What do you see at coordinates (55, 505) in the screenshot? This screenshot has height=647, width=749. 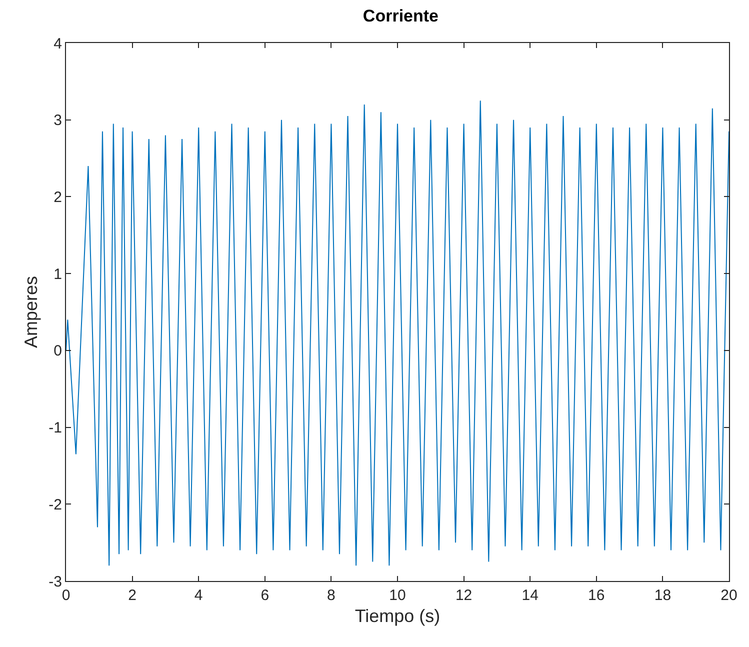 I see `y-tick-label: -2` at bounding box center [55, 505].